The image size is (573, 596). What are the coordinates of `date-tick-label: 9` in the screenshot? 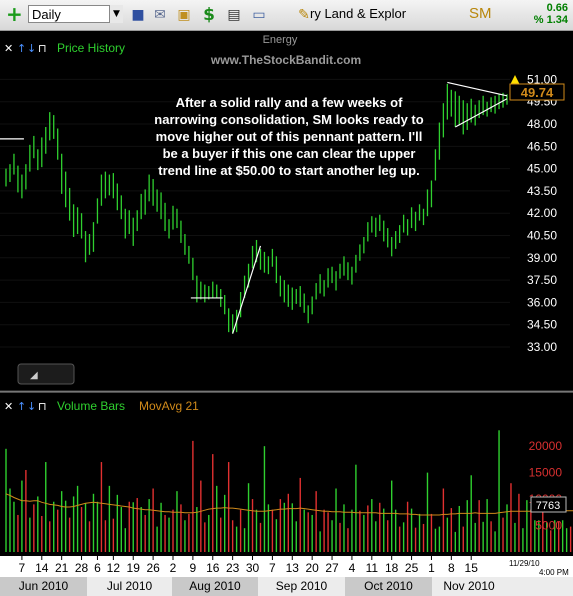 It's located at (193, 568).